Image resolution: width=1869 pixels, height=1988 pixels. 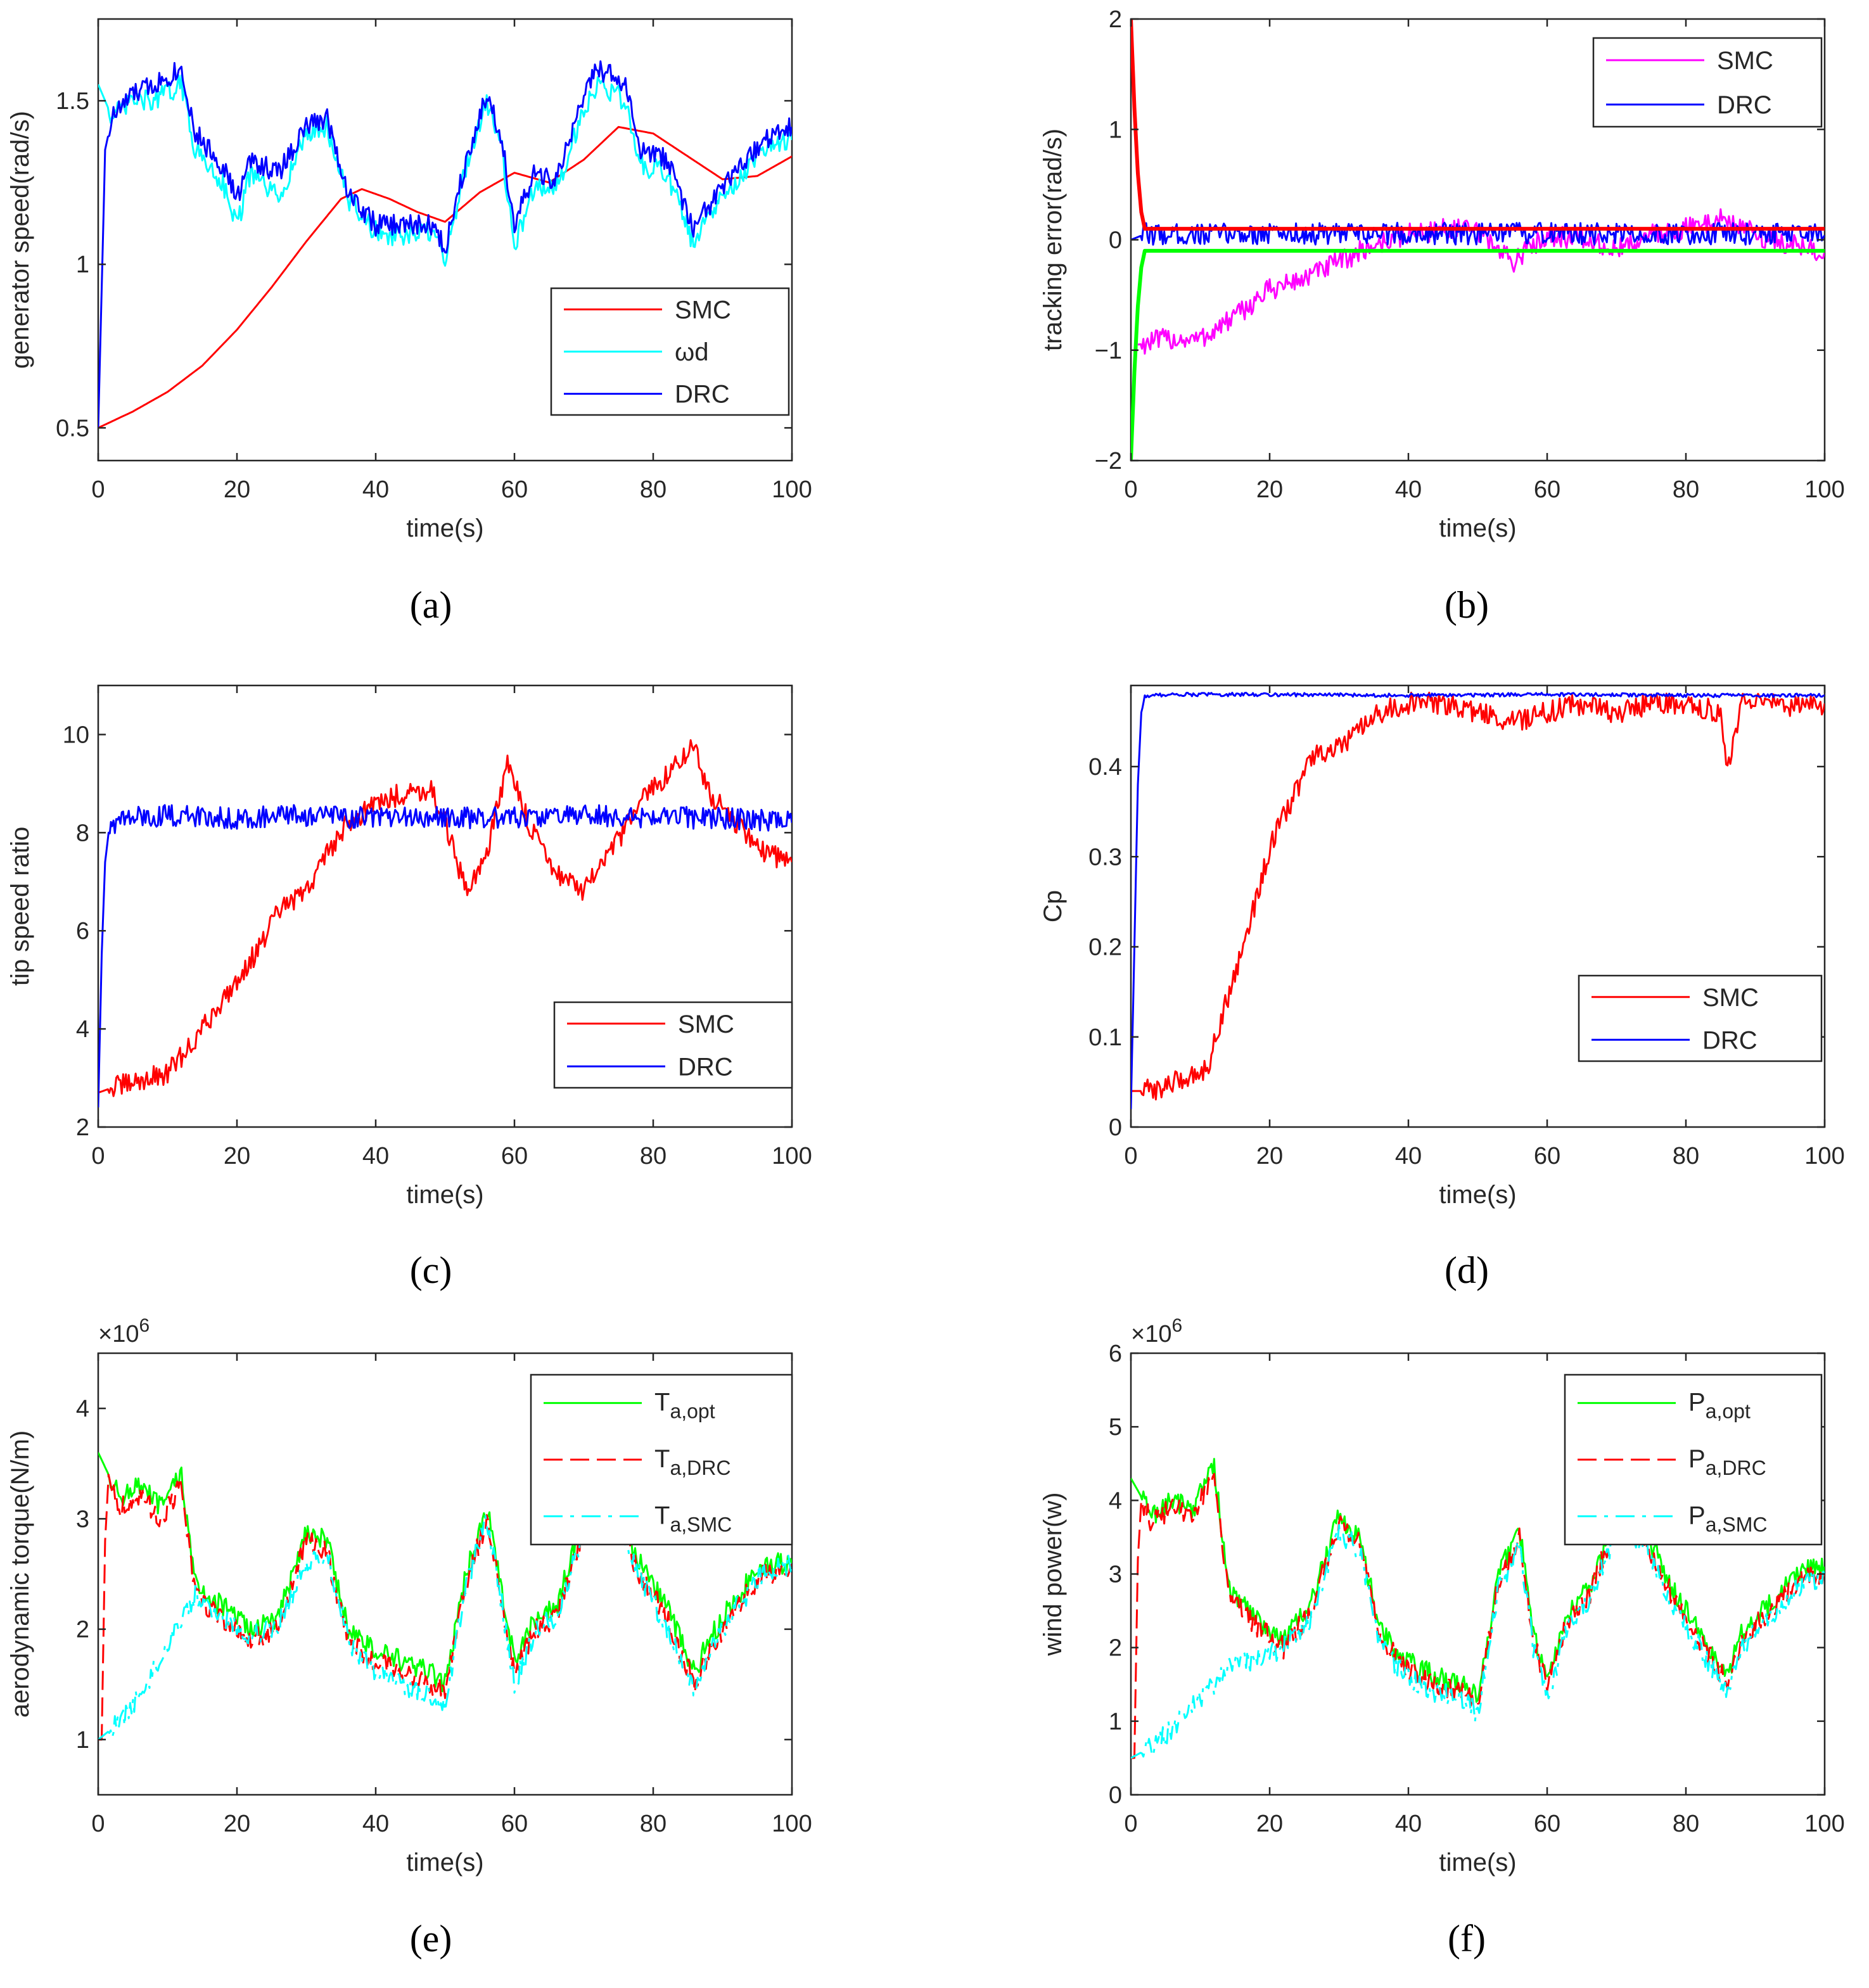 What do you see at coordinates (1053, 240) in the screenshot?
I see `y-axis-label: tracking error(rad/s)` at bounding box center [1053, 240].